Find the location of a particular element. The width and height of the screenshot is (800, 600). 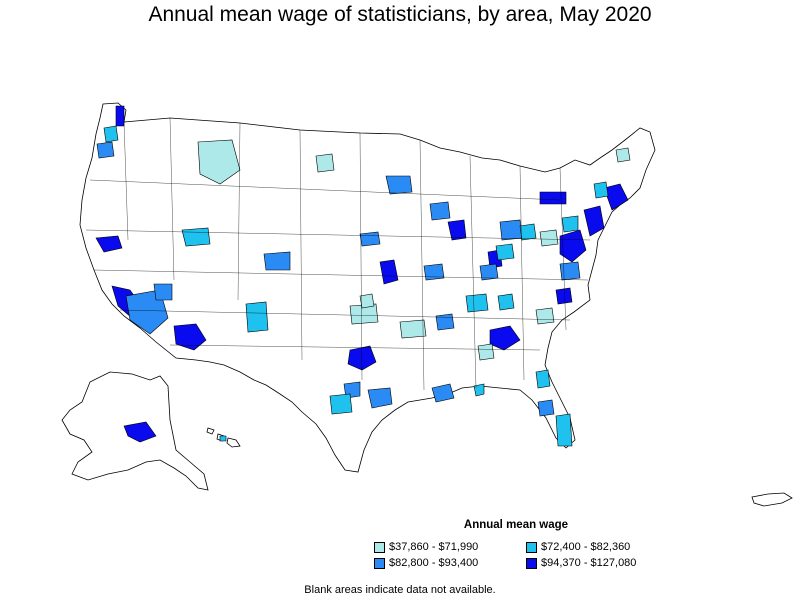

legend-swatch-lower-middle is located at coordinates (531, 547).